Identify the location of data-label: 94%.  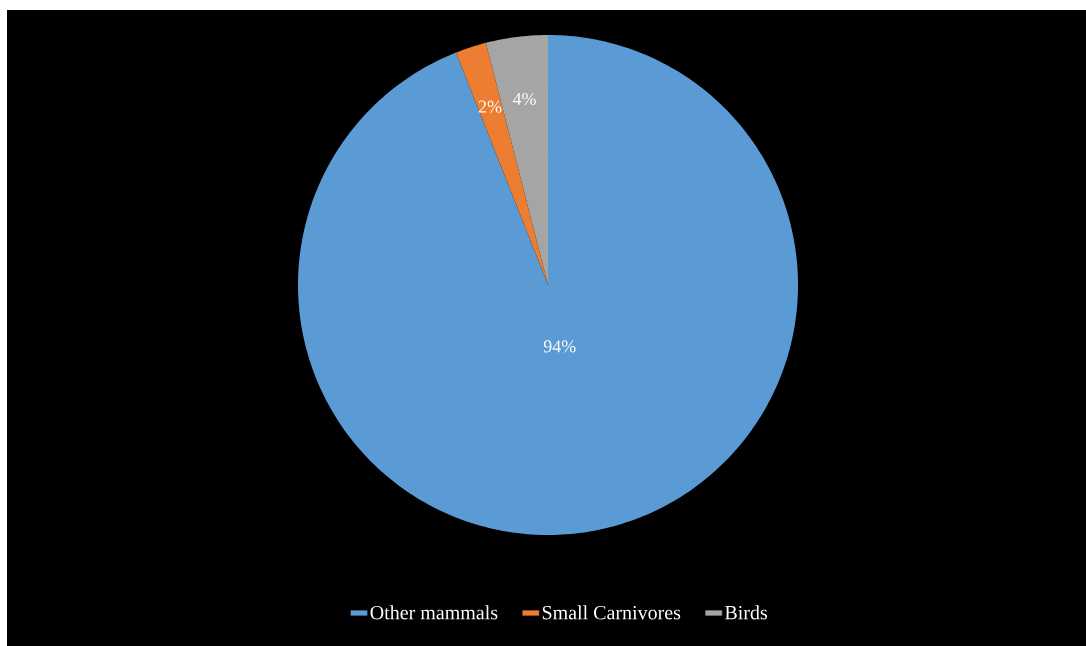
(559, 346).